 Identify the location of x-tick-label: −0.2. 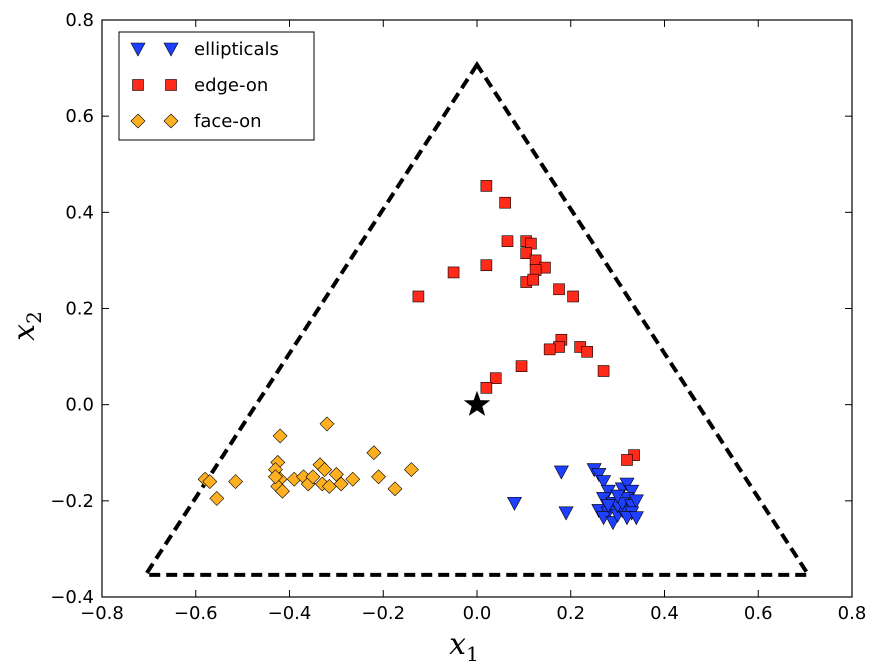
(383, 613).